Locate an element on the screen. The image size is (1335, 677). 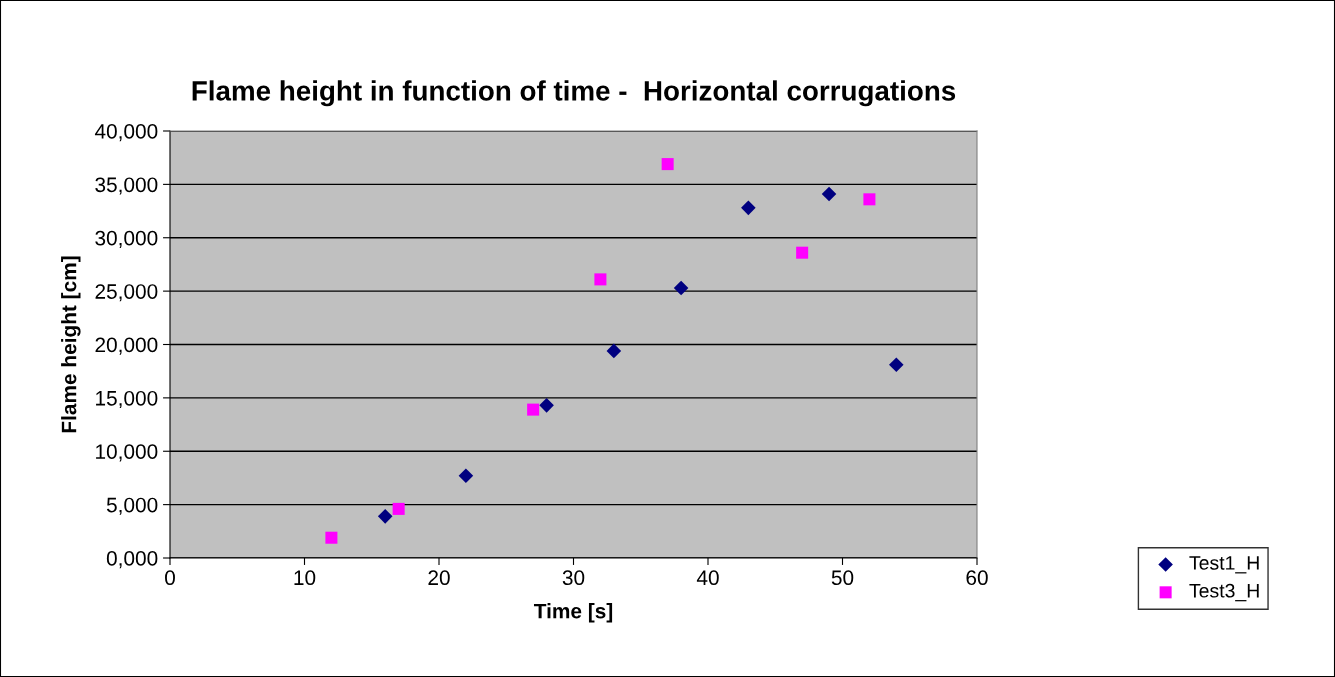
legend-label: Test3_H is located at coordinates (1224, 592).